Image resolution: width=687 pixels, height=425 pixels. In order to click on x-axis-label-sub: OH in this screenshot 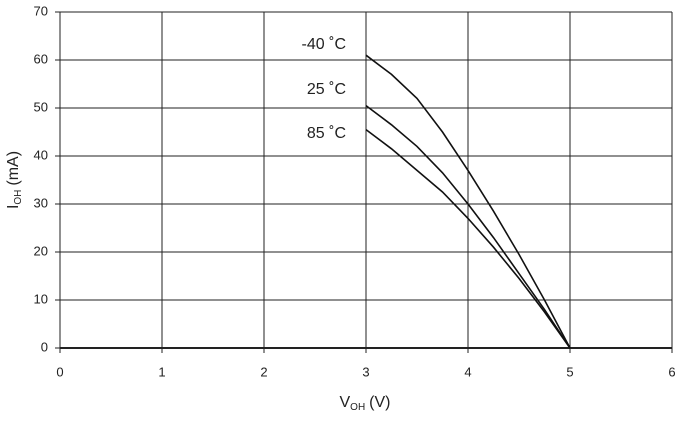, I will do `click(357, 407)`.